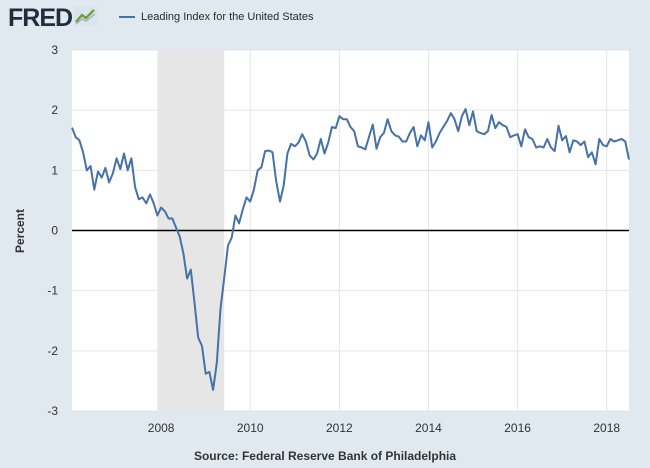 The image size is (650, 468). What do you see at coordinates (54, 170) in the screenshot?
I see `y-tick-label: 1` at bounding box center [54, 170].